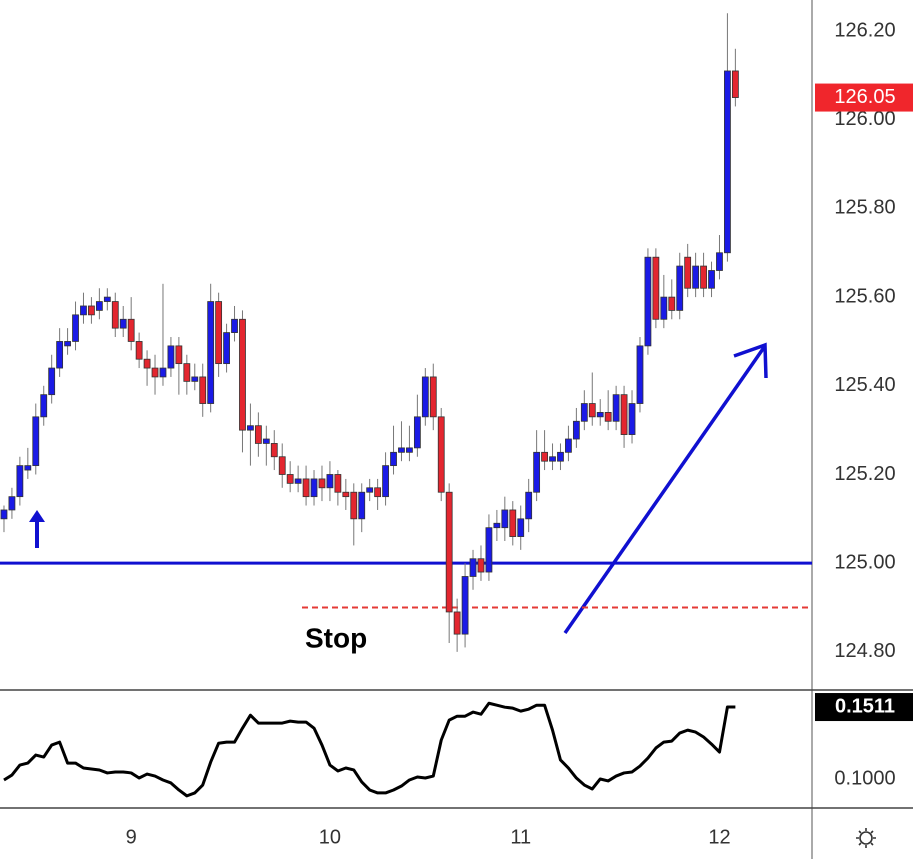 The width and height of the screenshot is (913, 859). Describe the element at coordinates (330, 837) in the screenshot. I see `x-tick-label: 10` at that location.